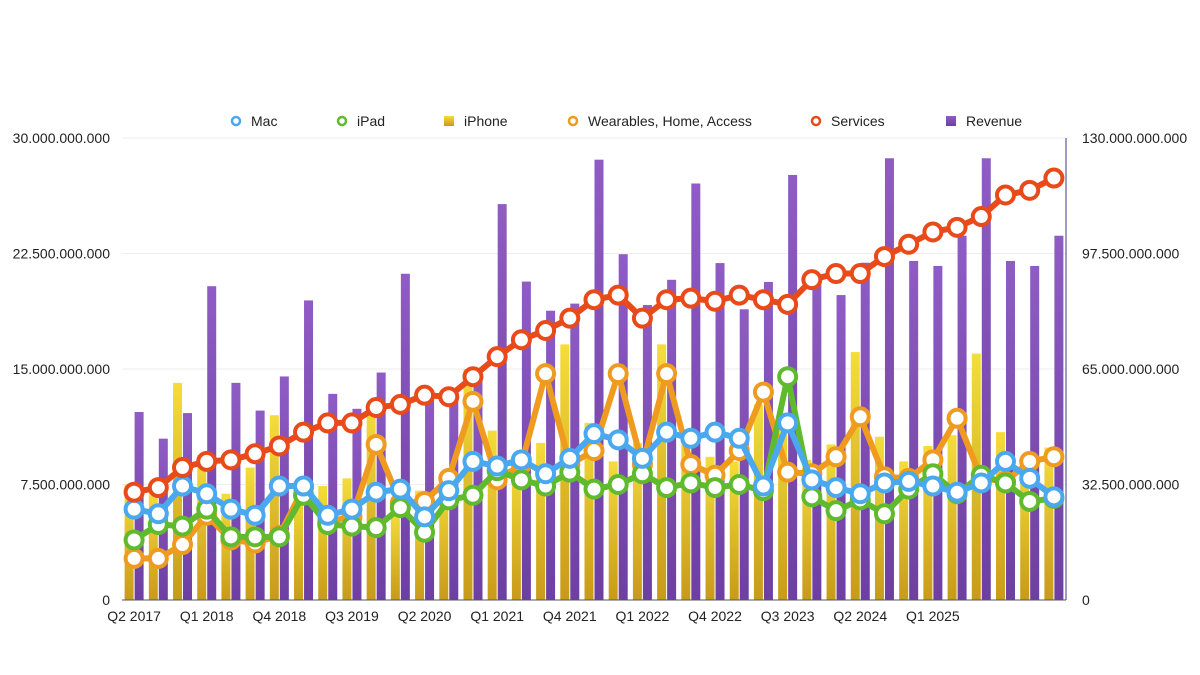 The height and width of the screenshot is (675, 1200). Describe the element at coordinates (933, 616) in the screenshot. I see `x-tick-label-11: Q1 2025` at that location.